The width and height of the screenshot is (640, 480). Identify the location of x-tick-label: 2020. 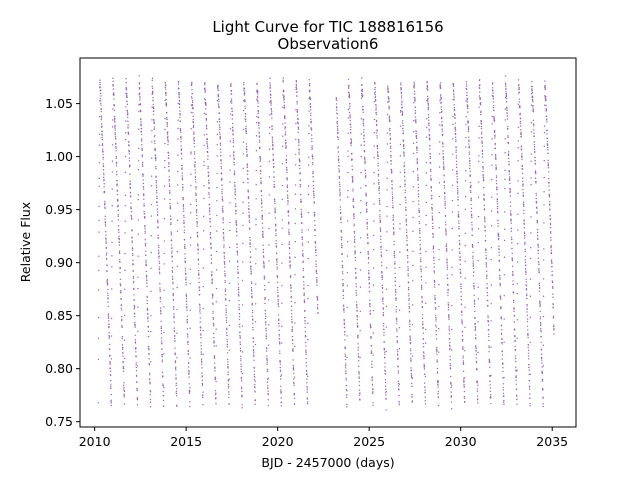
(278, 441).